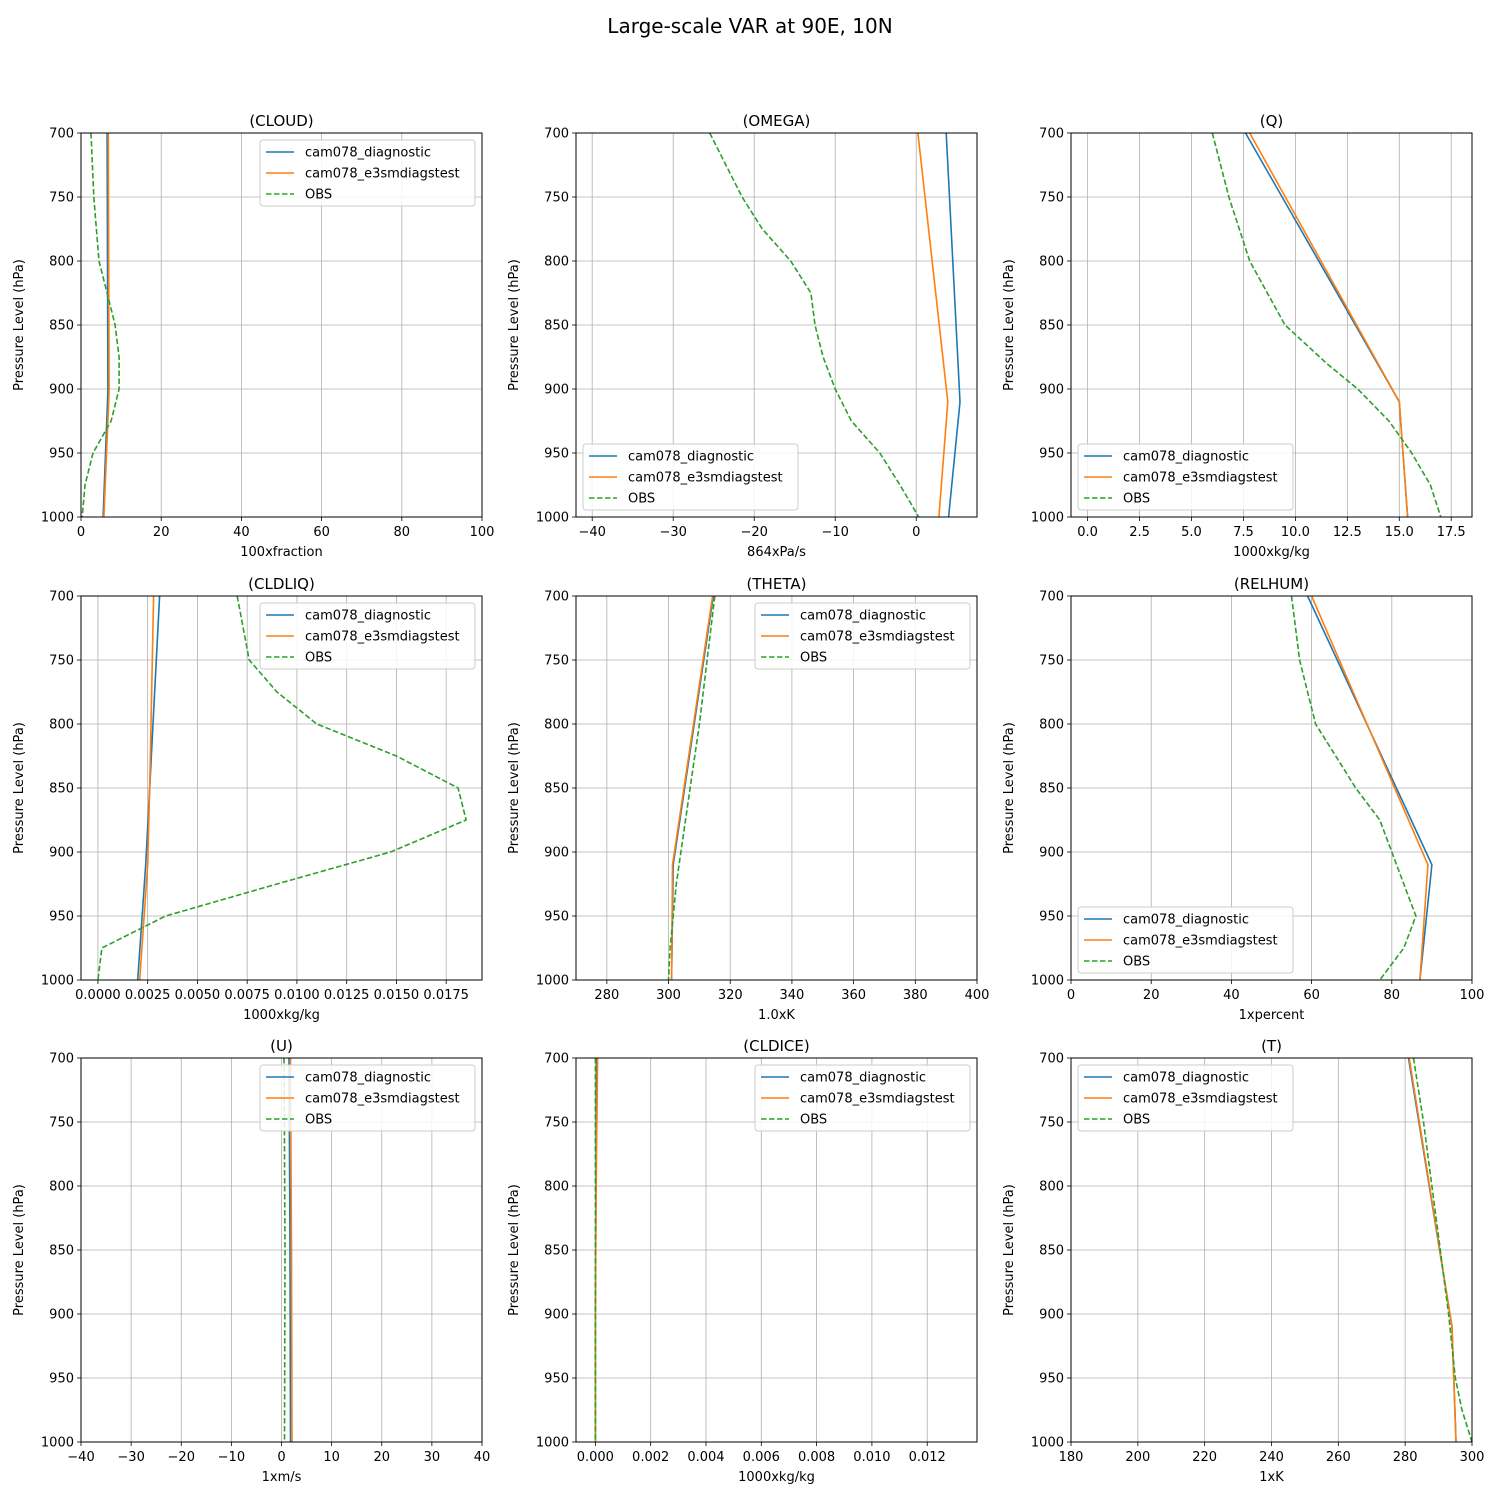  Describe the element at coordinates (1051, 597) in the screenshot. I see `y-tick-label: 700` at that location.